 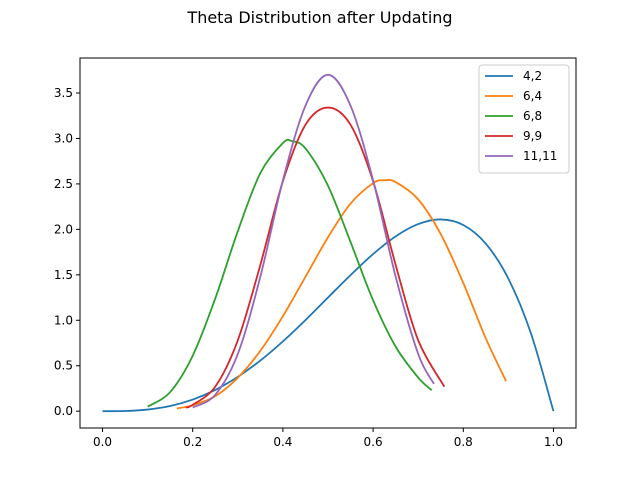 I want to click on legend-frame, so click(x=524, y=119).